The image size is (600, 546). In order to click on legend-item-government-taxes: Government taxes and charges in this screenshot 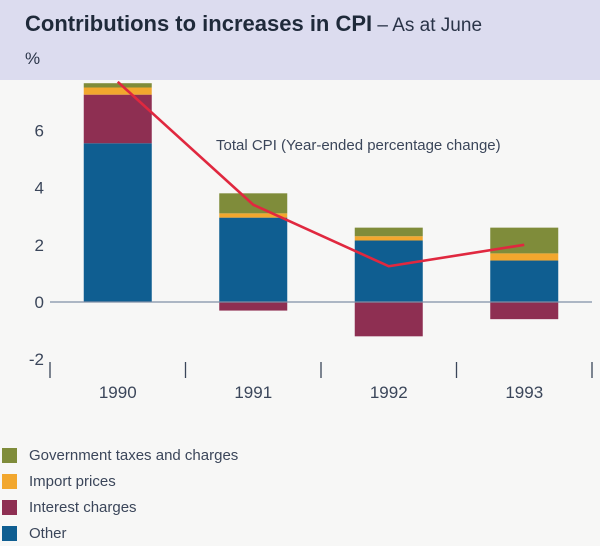, I will do `click(120, 455)`.